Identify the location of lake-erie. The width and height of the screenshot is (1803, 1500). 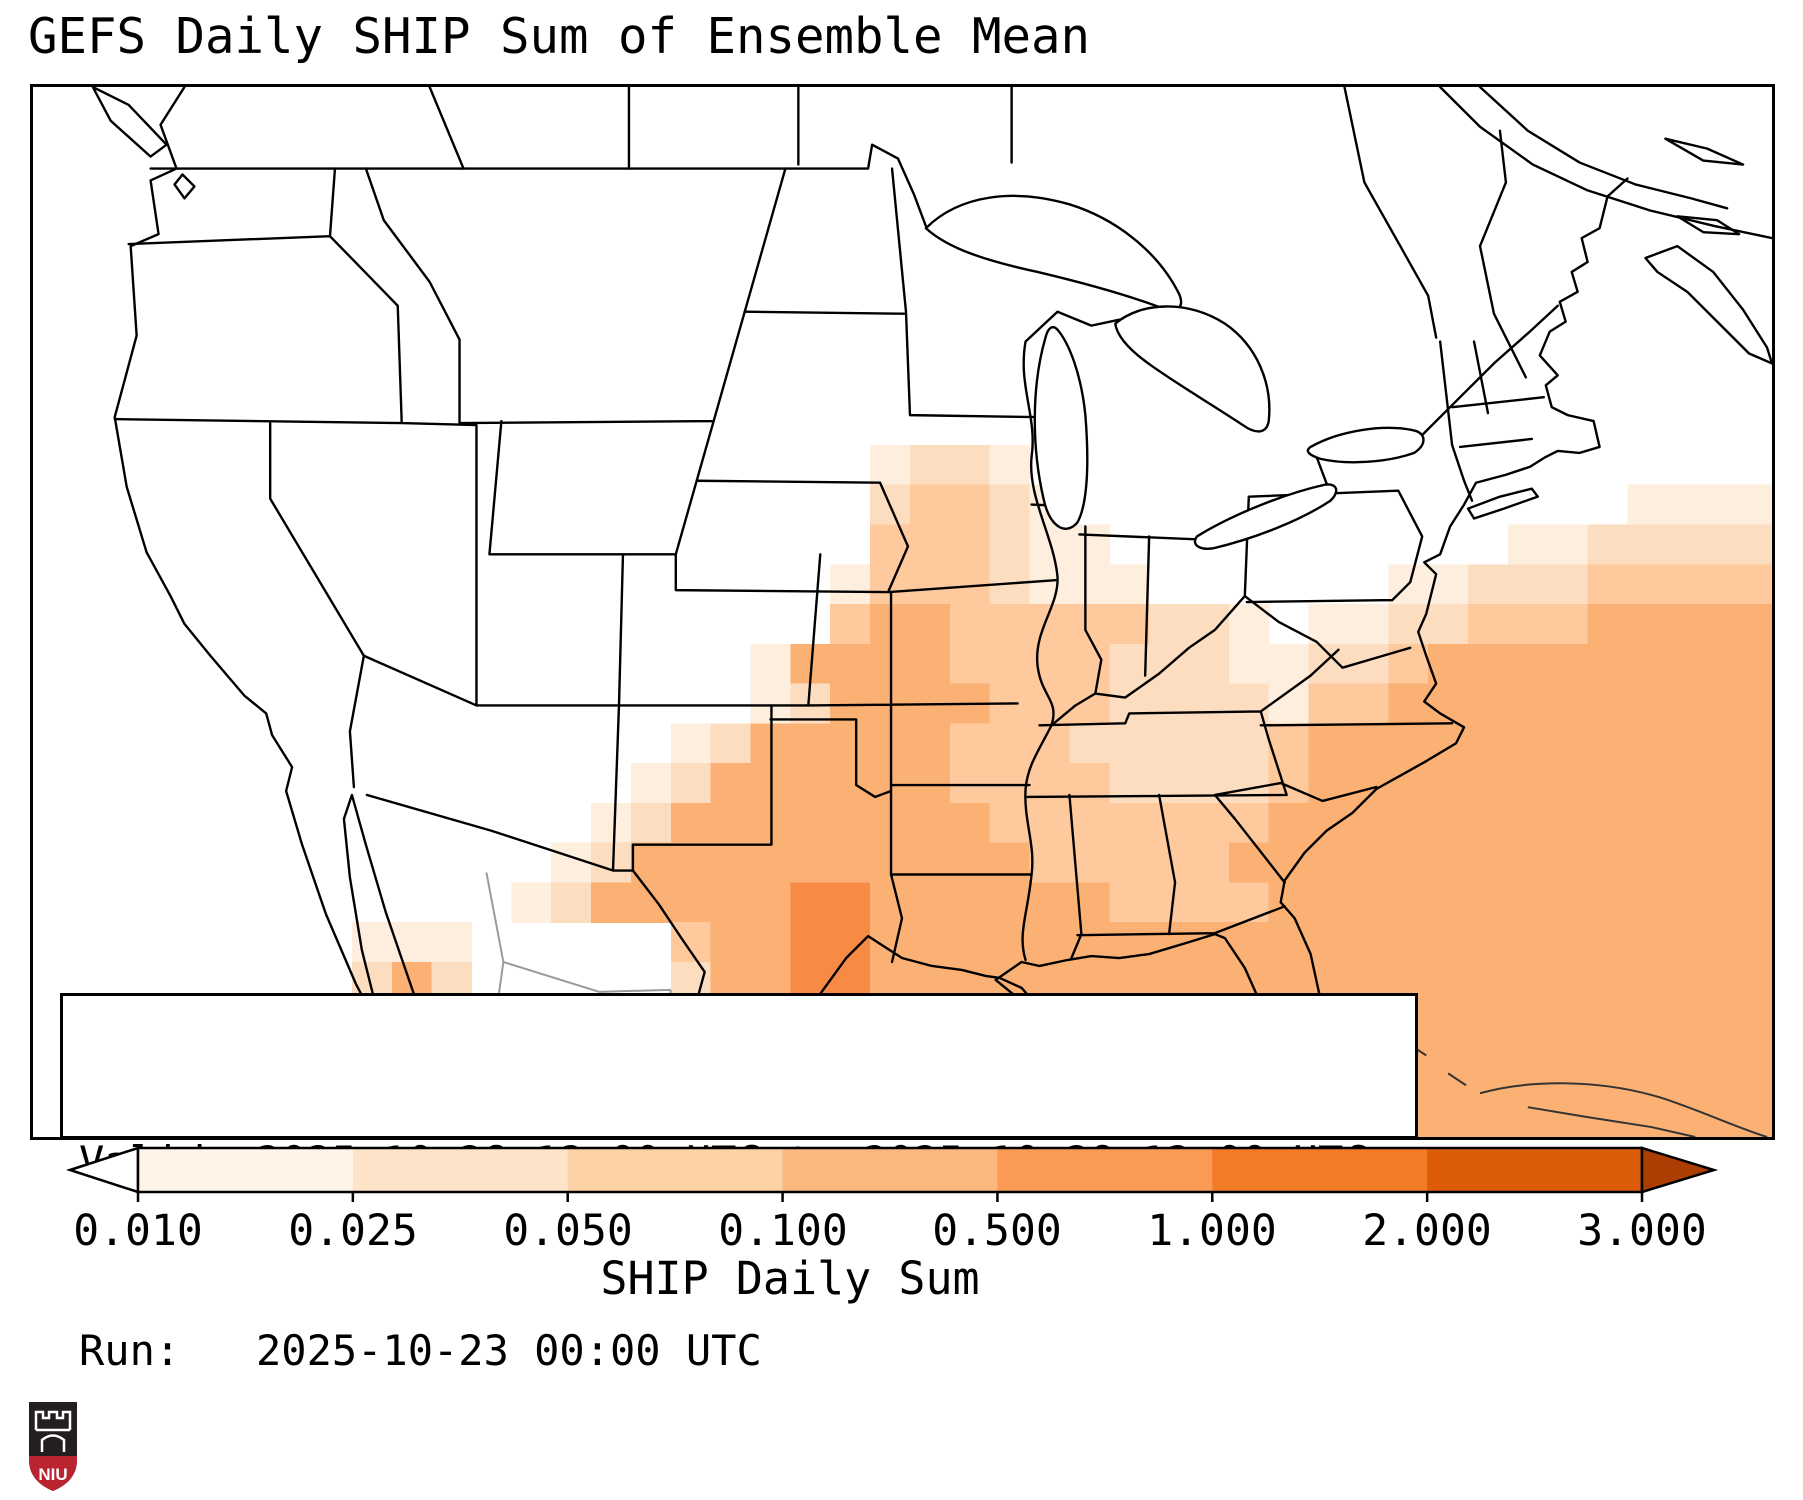
(1265, 516).